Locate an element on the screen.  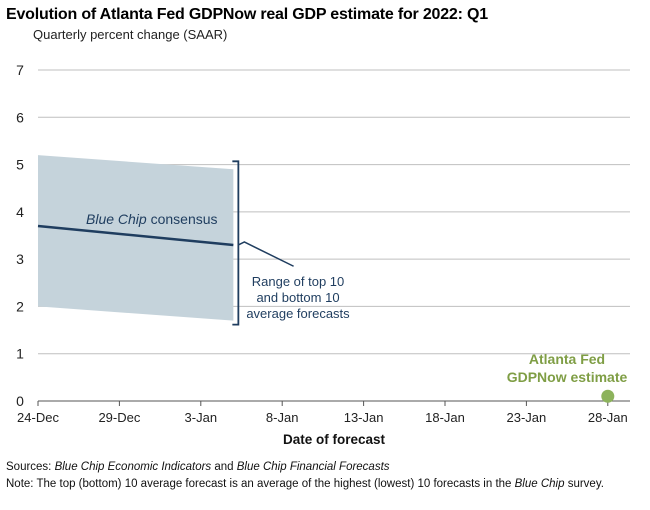
gdpnow-marker is located at coordinates (608, 396).